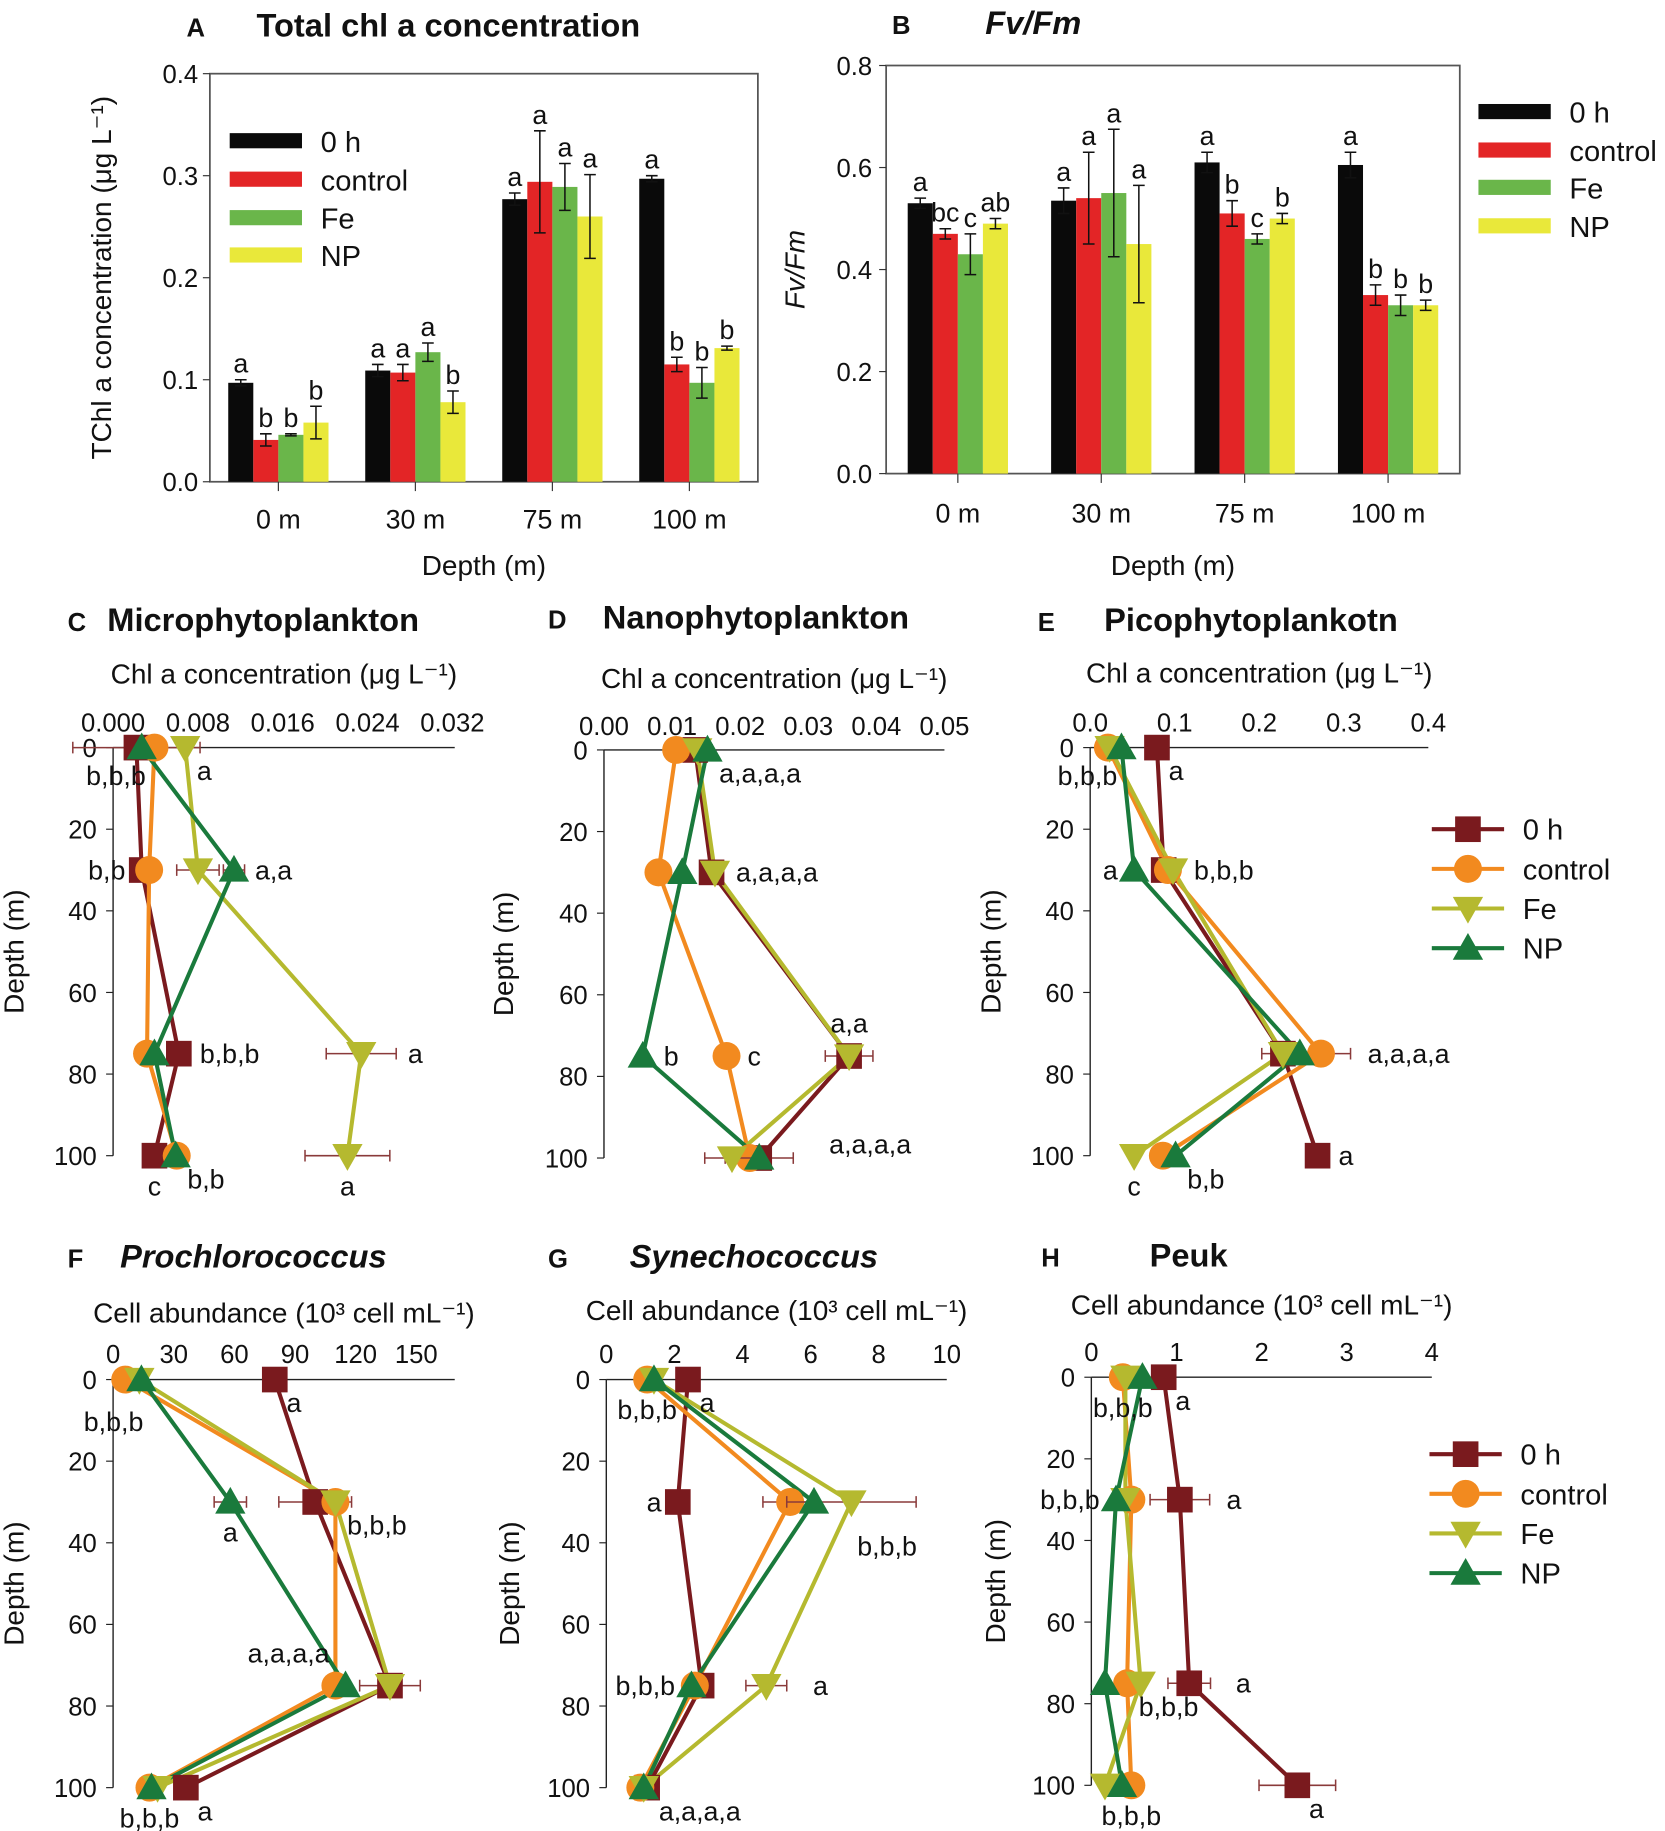 This screenshot has width=1665, height=1831. What do you see at coordinates (1230, 1581) in the screenshot?
I see `series-line-0h` at bounding box center [1230, 1581].